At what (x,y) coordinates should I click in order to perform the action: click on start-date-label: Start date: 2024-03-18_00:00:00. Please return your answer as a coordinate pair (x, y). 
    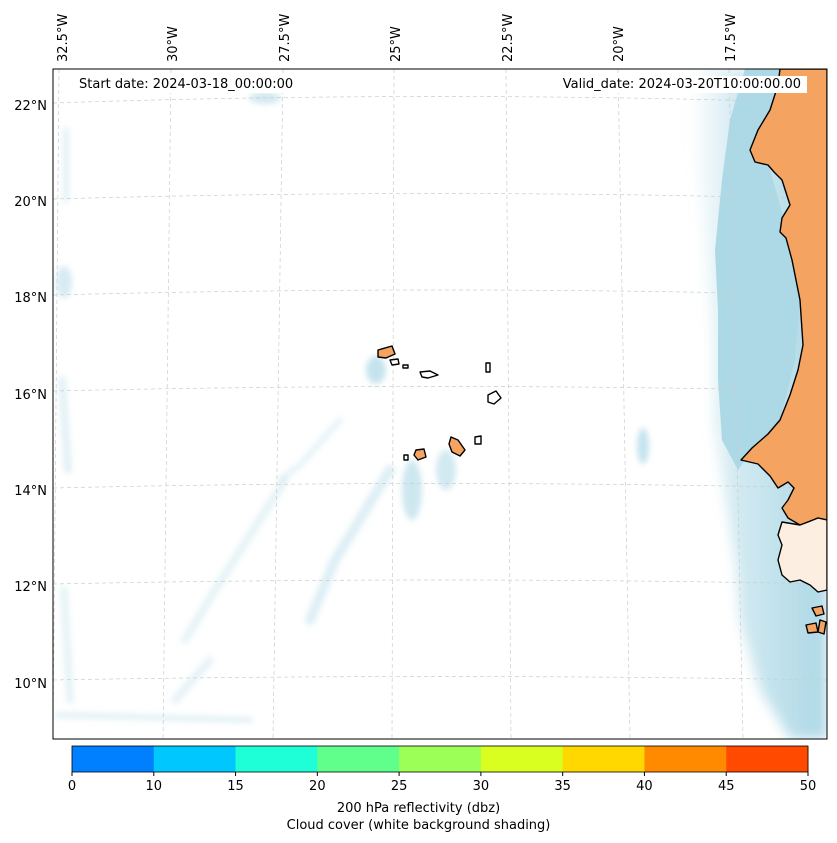
    Looking at the image, I should click on (186, 84).